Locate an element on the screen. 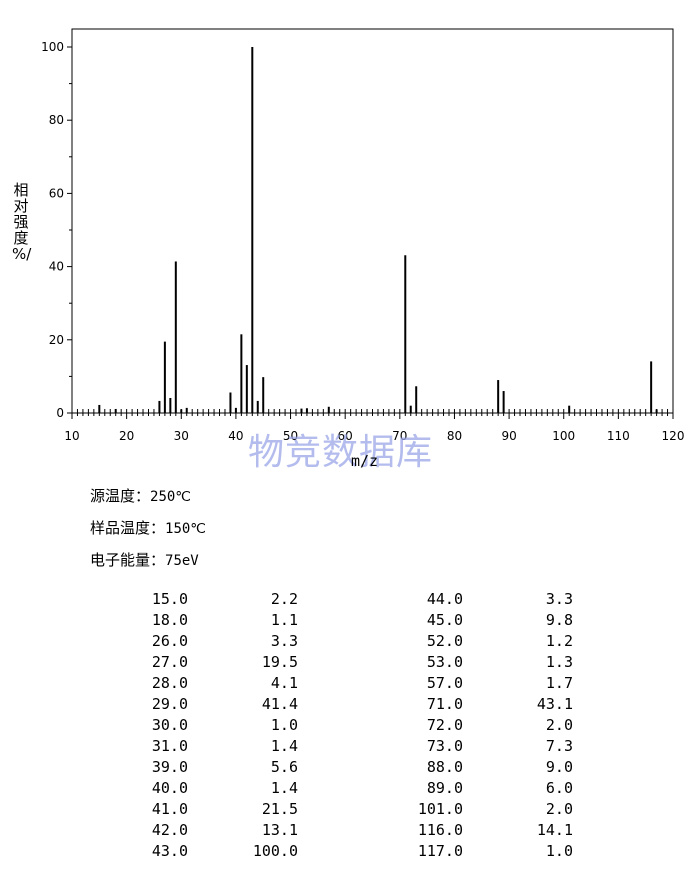 The width and height of the screenshot is (696, 893). source-temperature-row: 源温度：250℃ is located at coordinates (148, 500).